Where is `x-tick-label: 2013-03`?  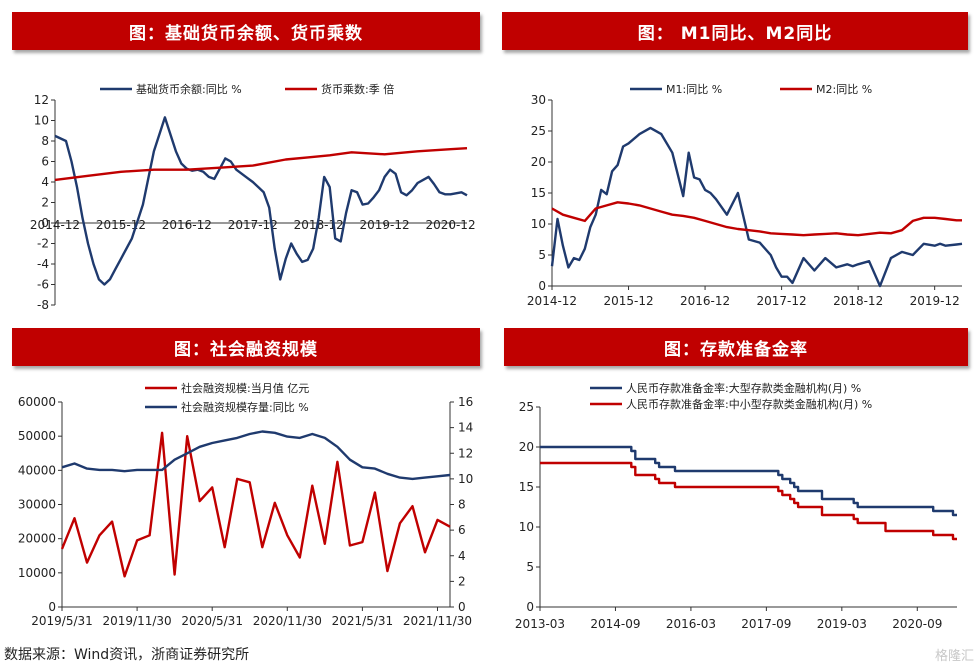 x-tick-label: 2013-03 is located at coordinates (540, 624).